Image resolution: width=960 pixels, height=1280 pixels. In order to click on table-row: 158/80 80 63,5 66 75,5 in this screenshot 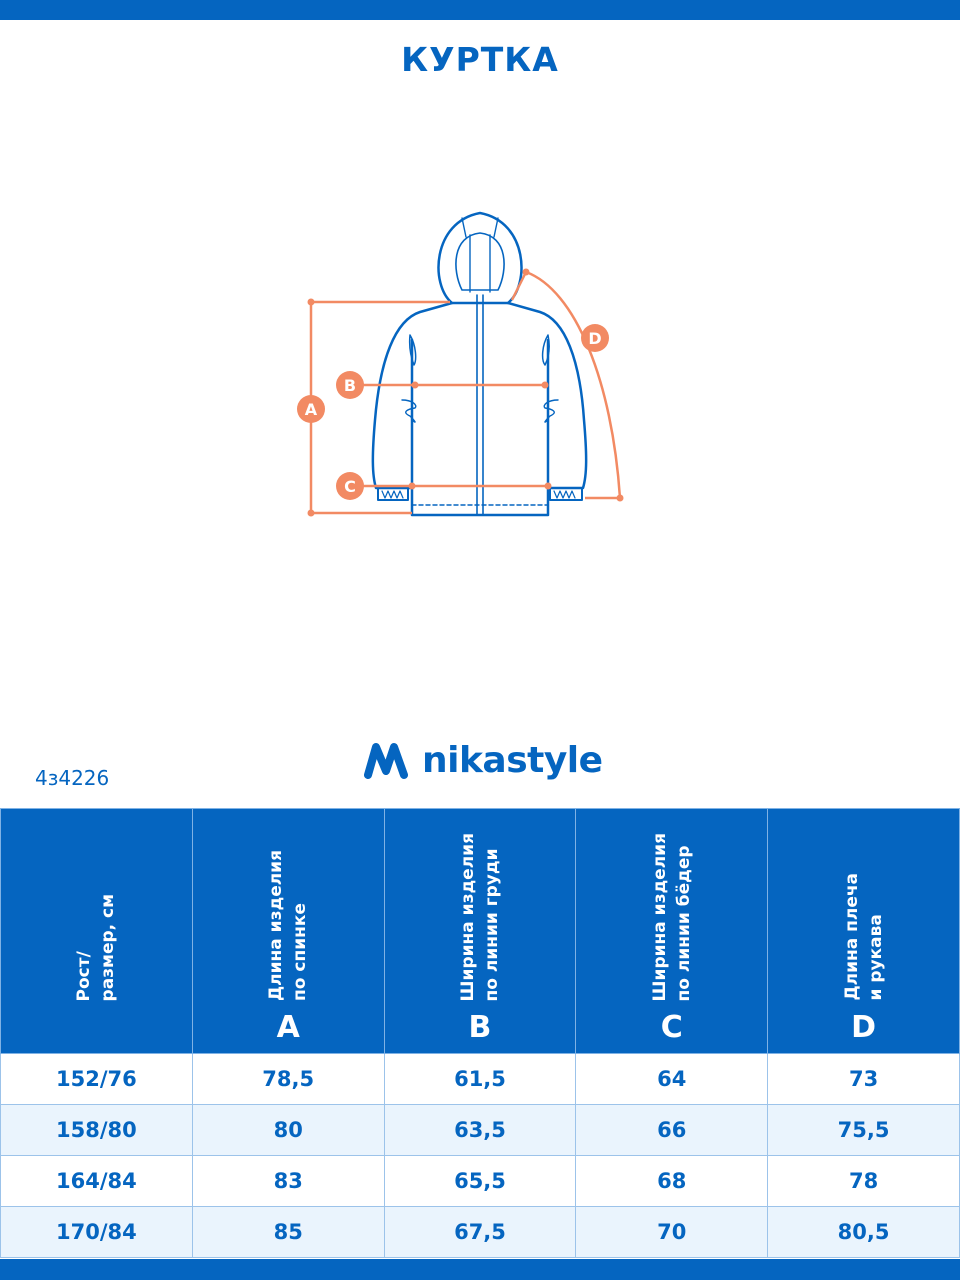, I will do `click(480, 1130)`.